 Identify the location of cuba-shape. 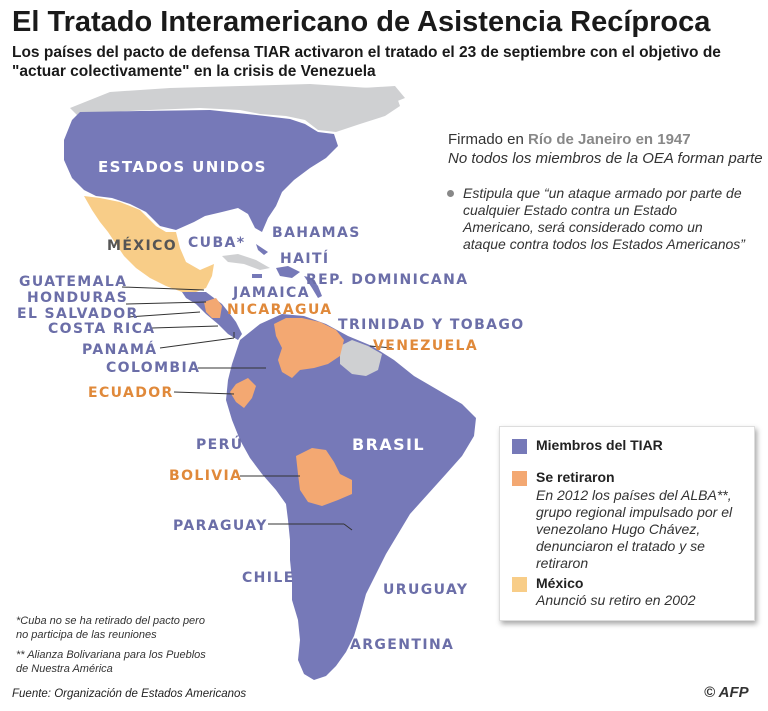
(246, 262).